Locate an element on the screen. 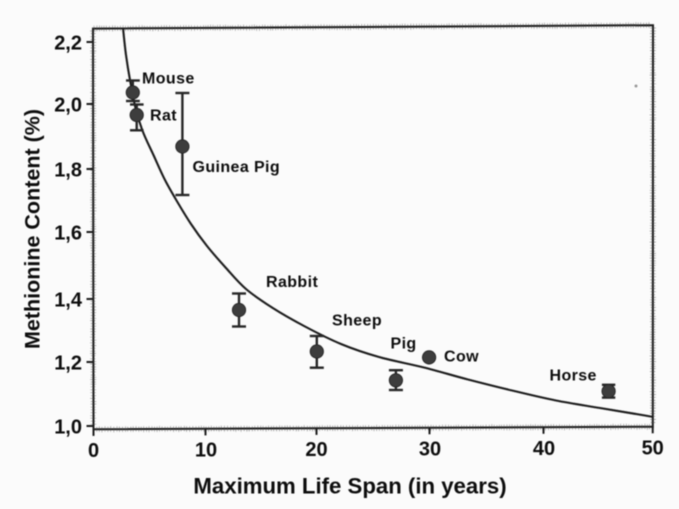  svg-text: Rat is located at coordinates (163, 116).